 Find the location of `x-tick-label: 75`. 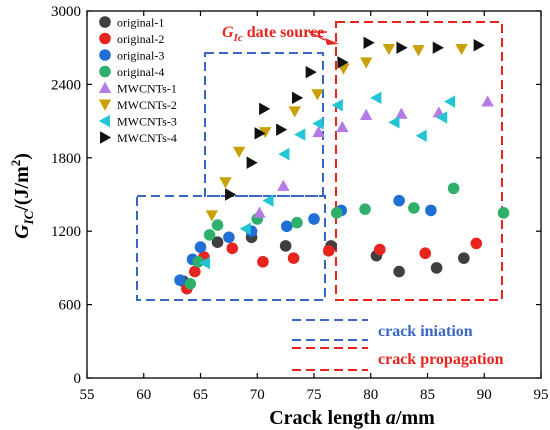

x-tick-label: 75 is located at coordinates (314, 395).